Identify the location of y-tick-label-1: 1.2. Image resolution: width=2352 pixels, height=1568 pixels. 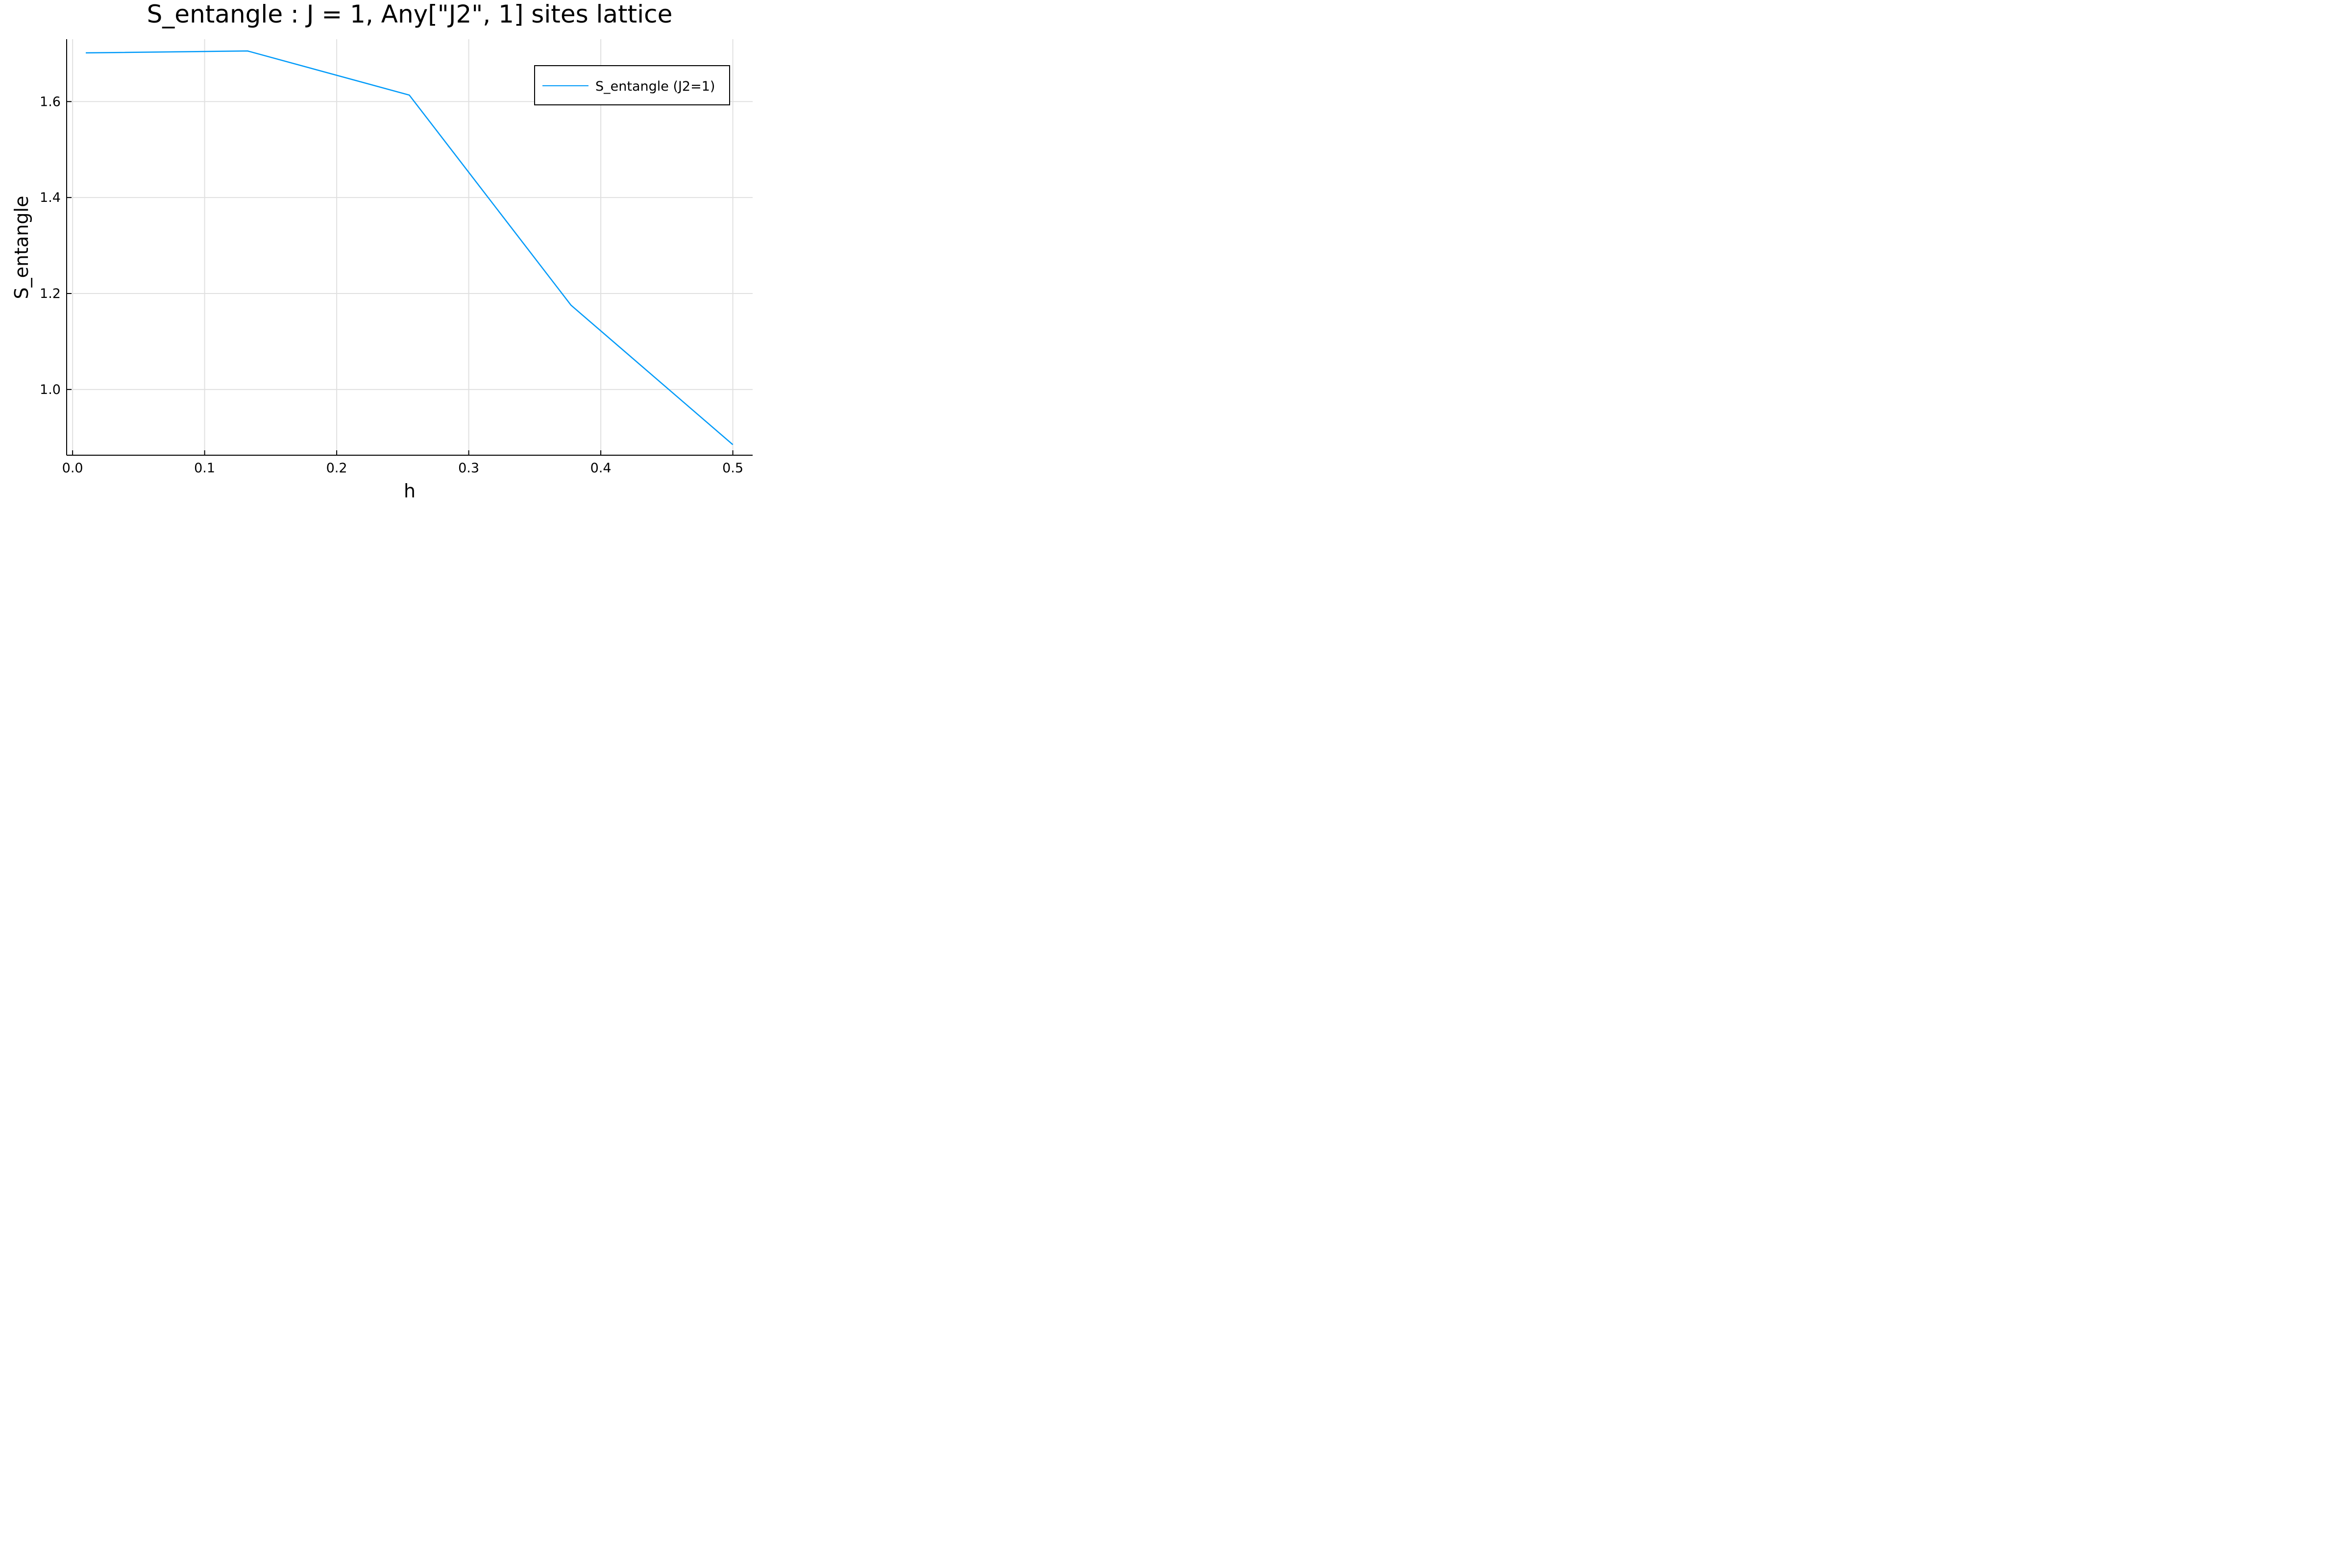
(50, 293).